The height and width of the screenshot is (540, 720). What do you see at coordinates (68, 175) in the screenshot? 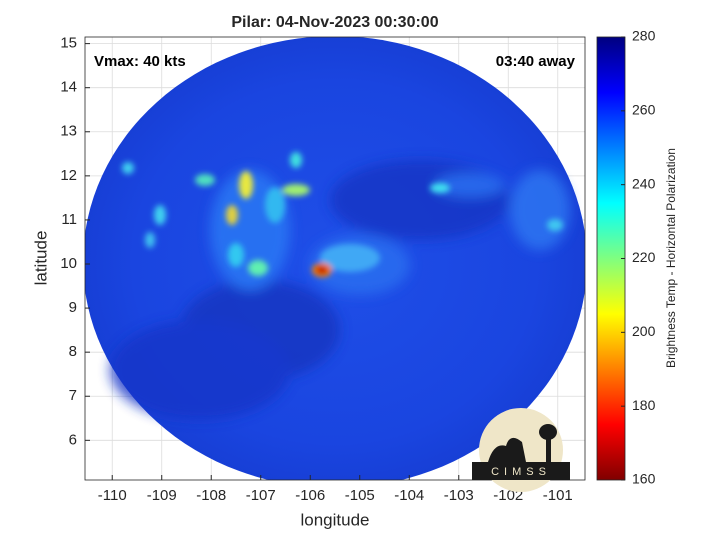
I see `y-tick-label: 12` at bounding box center [68, 175].